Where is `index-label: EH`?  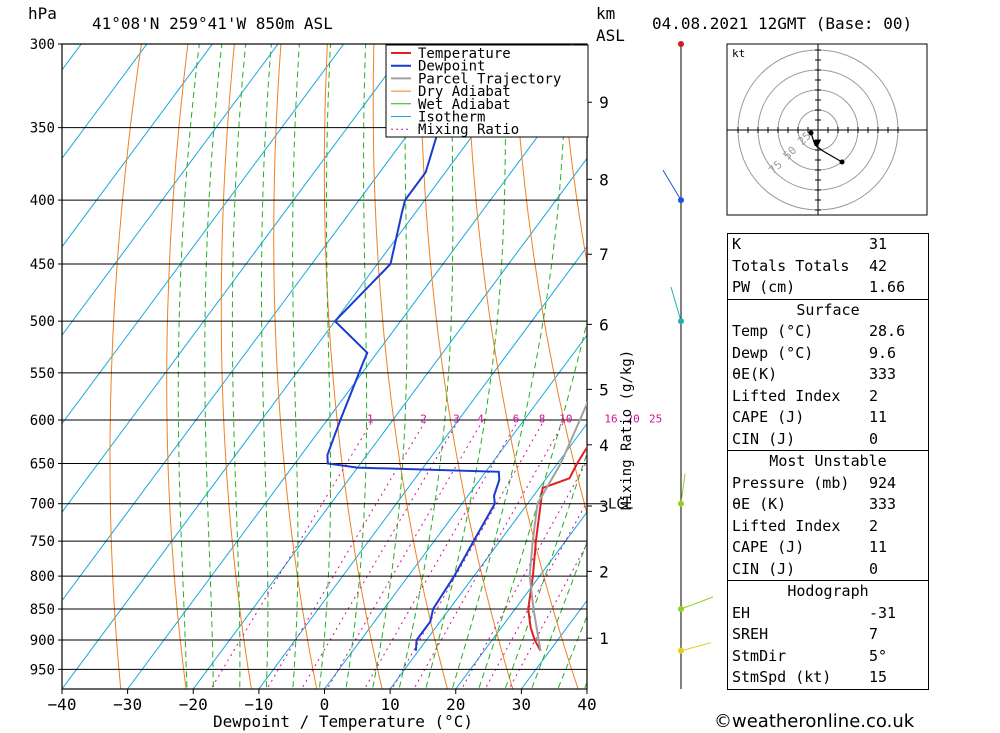 index-label: EH is located at coordinates (741, 612).